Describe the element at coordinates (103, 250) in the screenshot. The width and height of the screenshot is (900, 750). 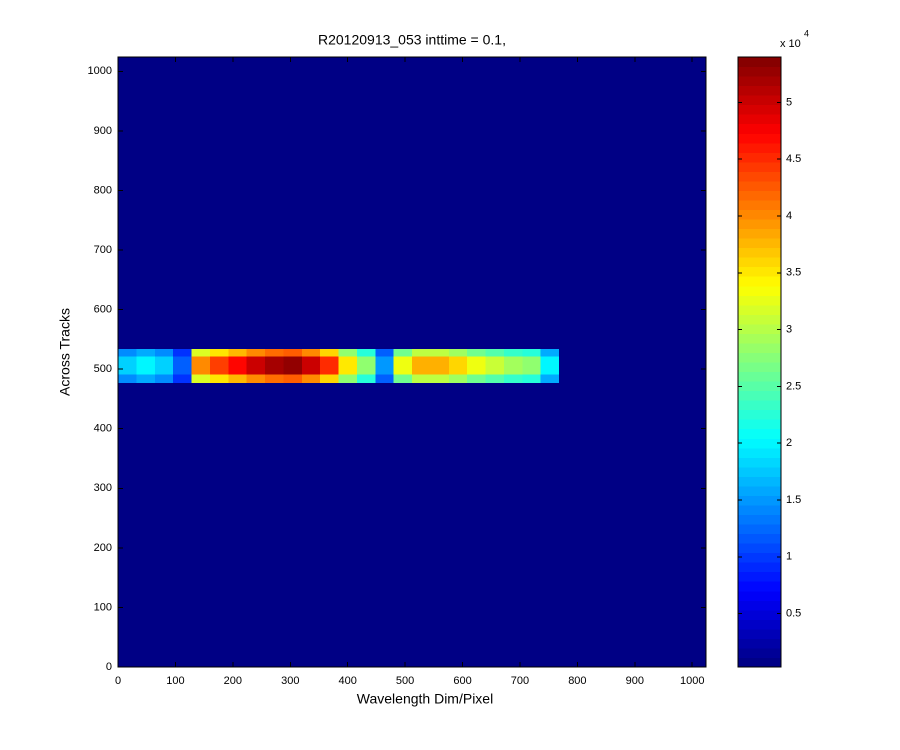
I see `y-tick-label: 700` at that location.